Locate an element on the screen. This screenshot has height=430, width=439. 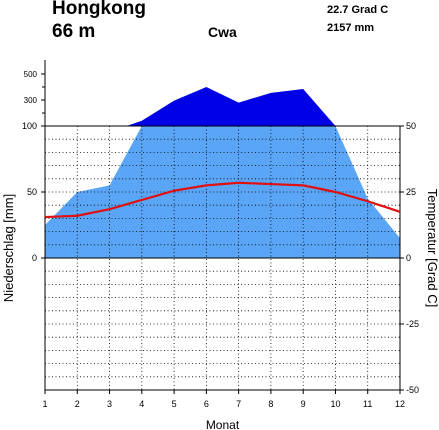
precip-tick-label: 0 is located at coordinates (34, 258).